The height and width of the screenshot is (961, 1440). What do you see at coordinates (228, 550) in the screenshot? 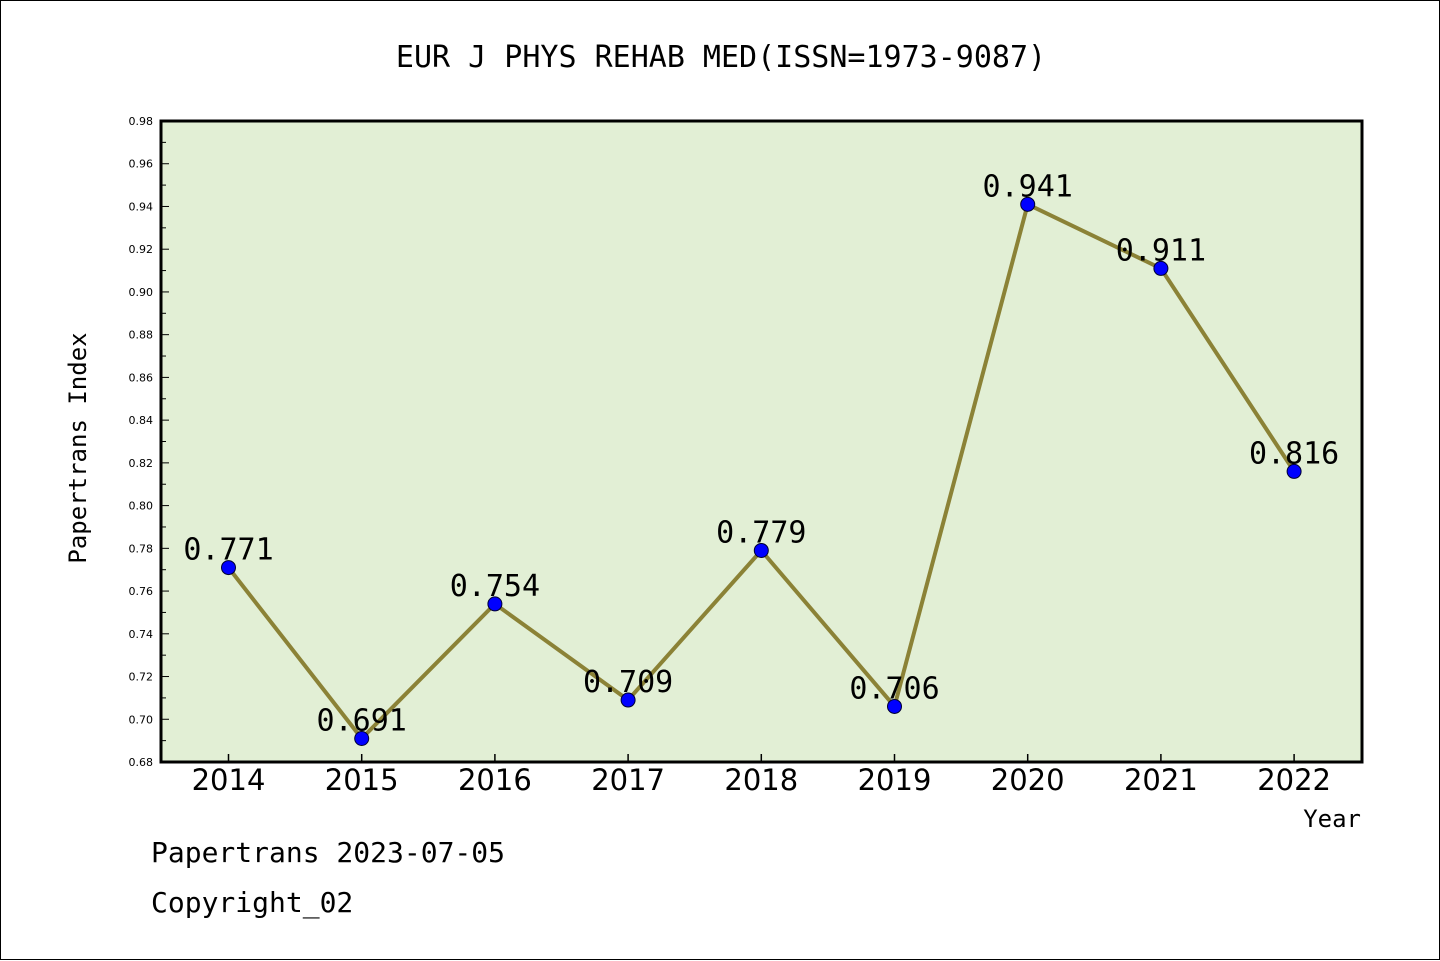
I see `data-label: 0.771` at bounding box center [228, 550].